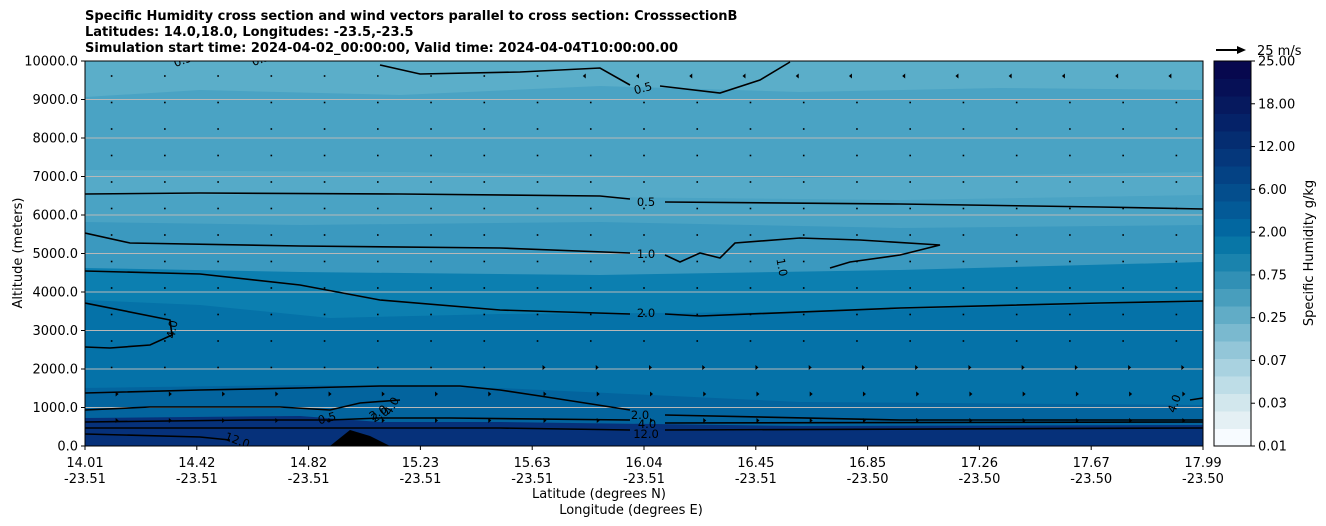 The image size is (1326, 526). I want to click on y-tick-label: 5000.0, so click(56, 254).